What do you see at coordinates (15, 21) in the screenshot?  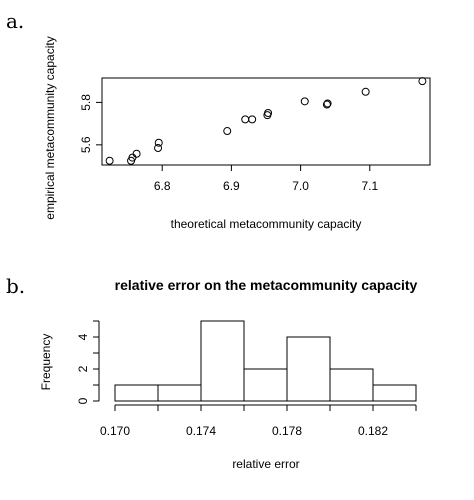 I see `panel-label-a: a.` at bounding box center [15, 21].